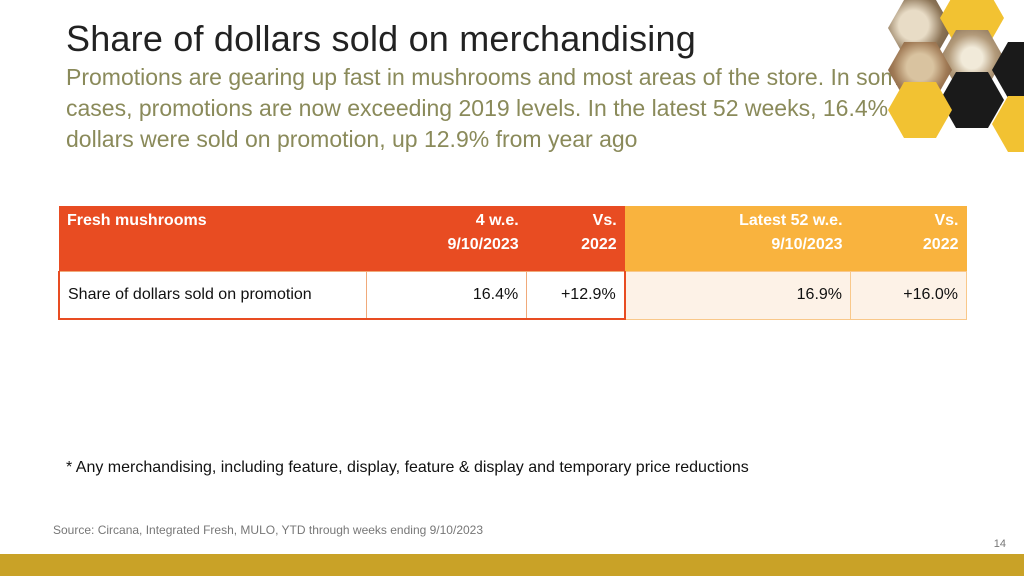 This screenshot has width=1024, height=576. What do you see at coordinates (940, 244) in the screenshot?
I see `header-vs-b-line2: 2022` at bounding box center [940, 244].